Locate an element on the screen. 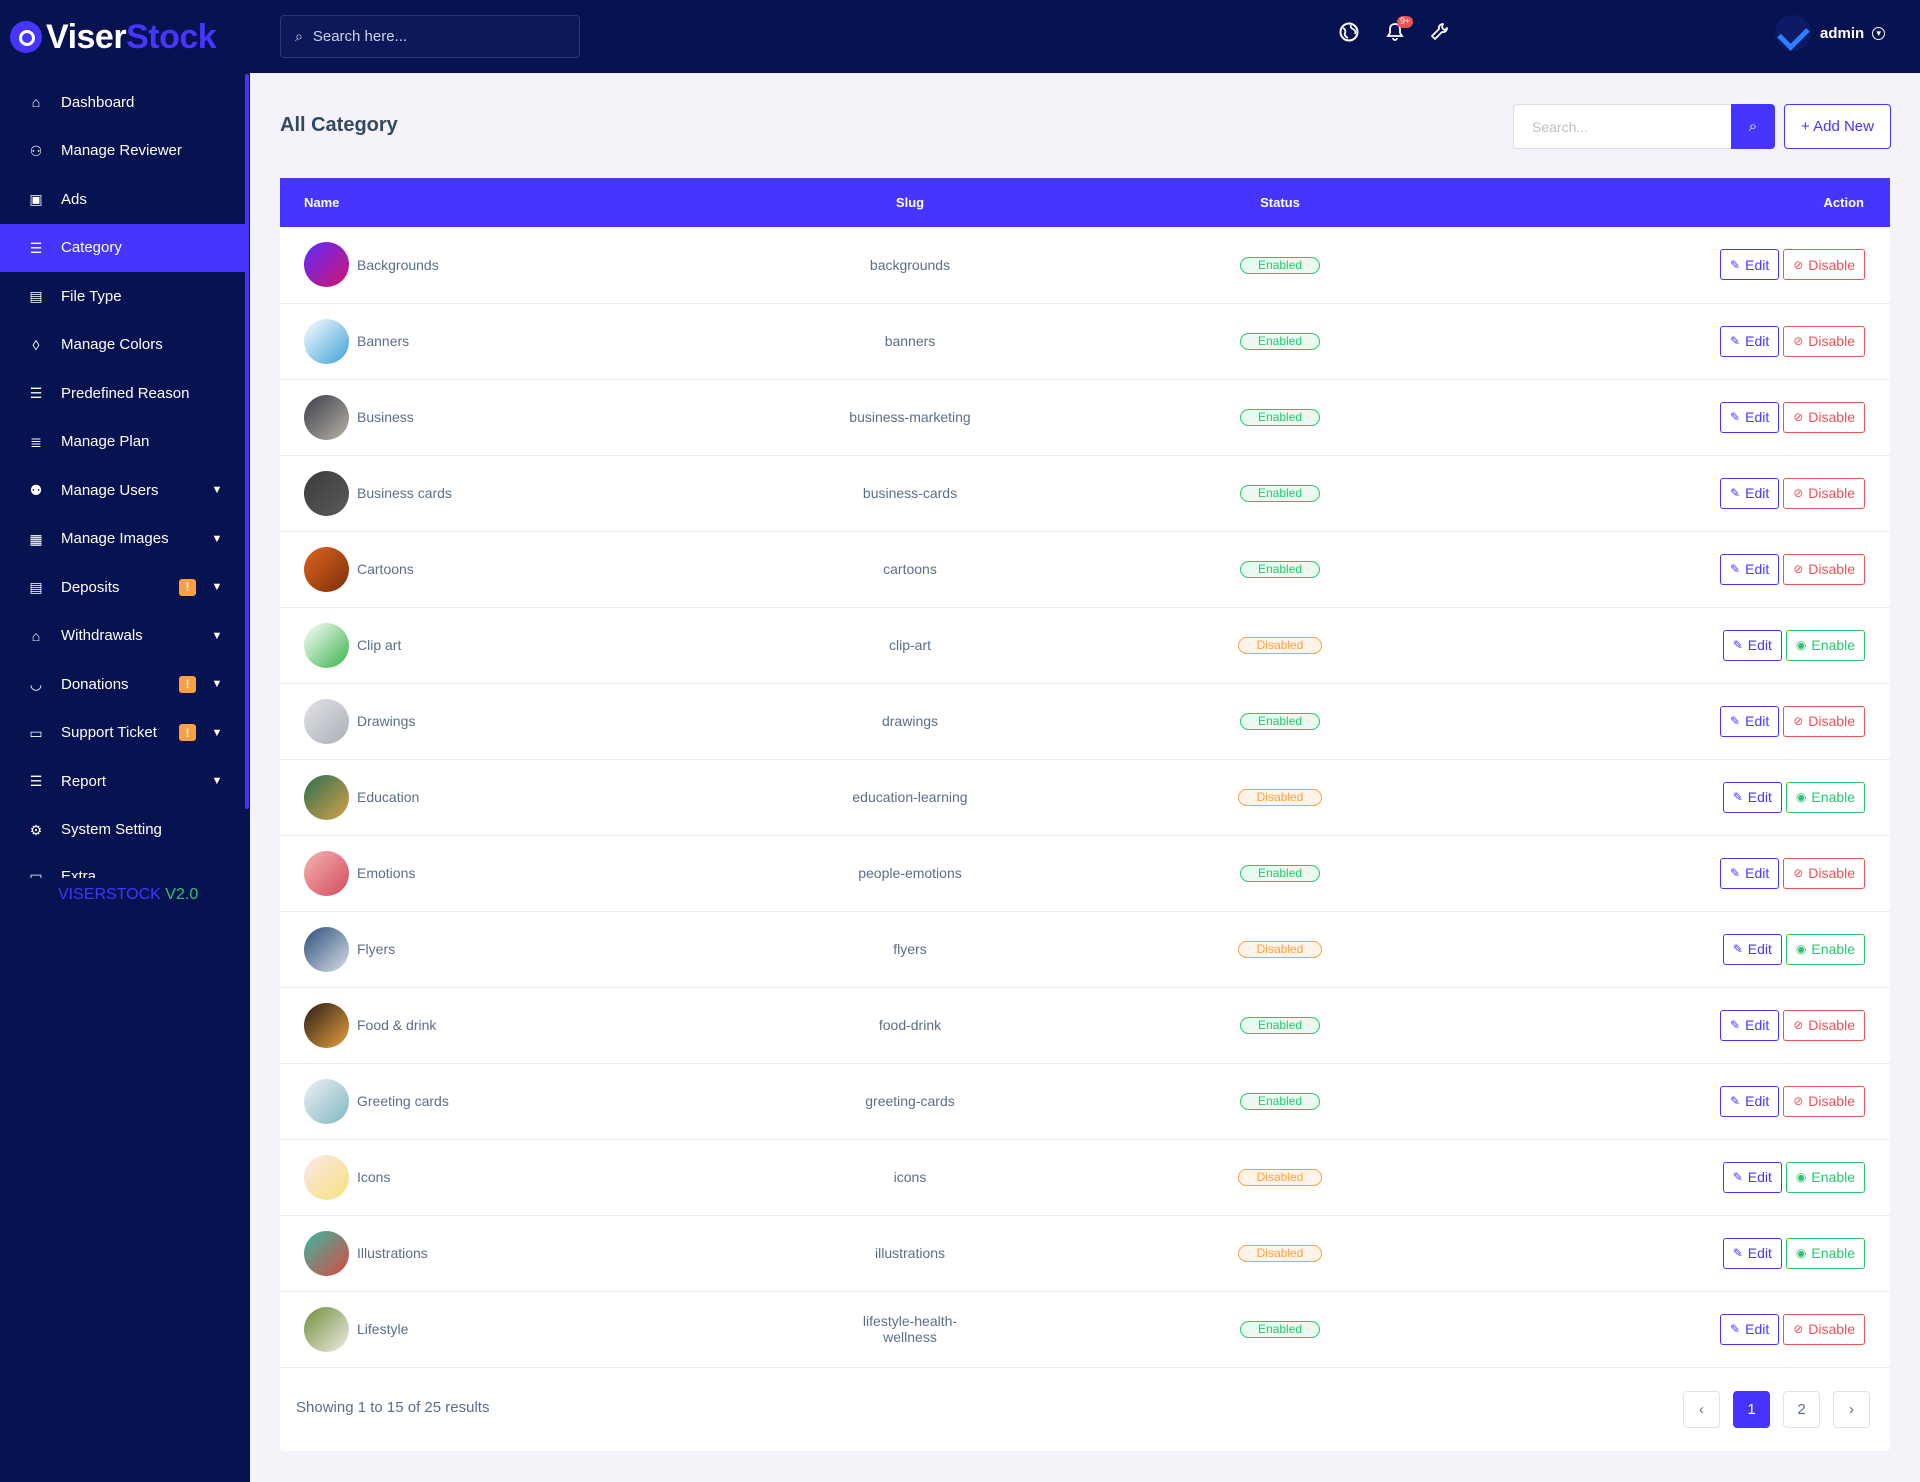 Image resolution: width=1920 pixels, height=1482 pixels. sidebar-item-predefined-reason: ☰ Predefined Reason is located at coordinates (122, 393).